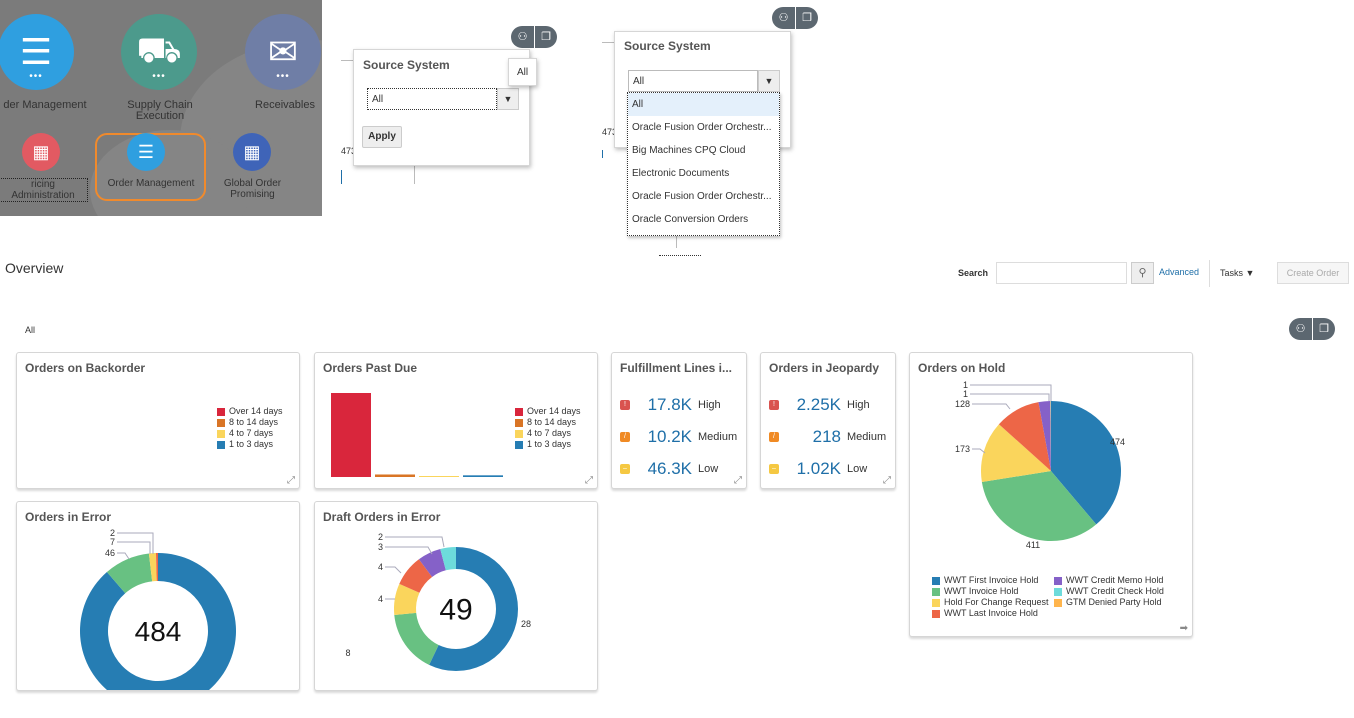 This screenshot has width=1354, height=718. Describe the element at coordinates (818, 469) in the screenshot. I see `kpi-row-low: – 1.02K Low` at that location.